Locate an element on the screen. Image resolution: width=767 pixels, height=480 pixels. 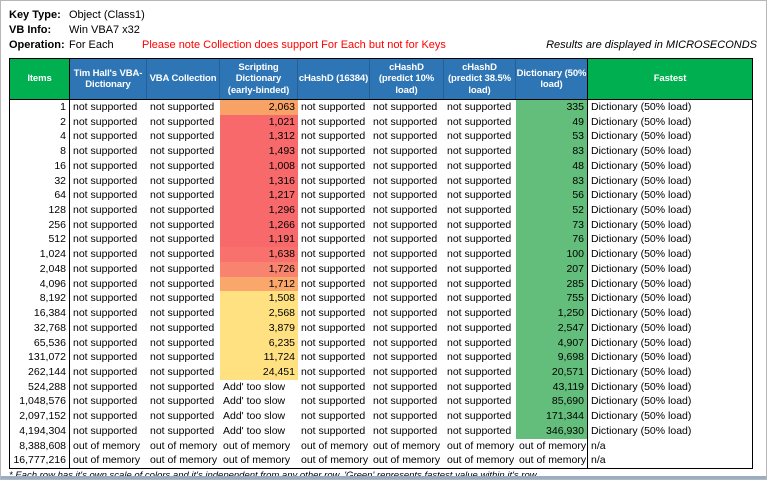
table-cell: 512 is located at coordinates (40, 240).